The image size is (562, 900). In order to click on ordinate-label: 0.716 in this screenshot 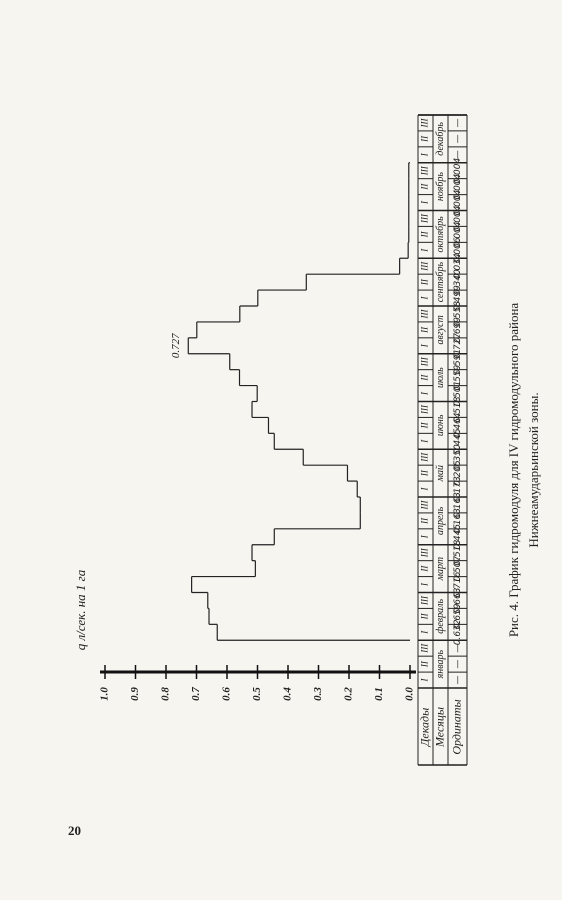, I will do `click(458, 584)`.